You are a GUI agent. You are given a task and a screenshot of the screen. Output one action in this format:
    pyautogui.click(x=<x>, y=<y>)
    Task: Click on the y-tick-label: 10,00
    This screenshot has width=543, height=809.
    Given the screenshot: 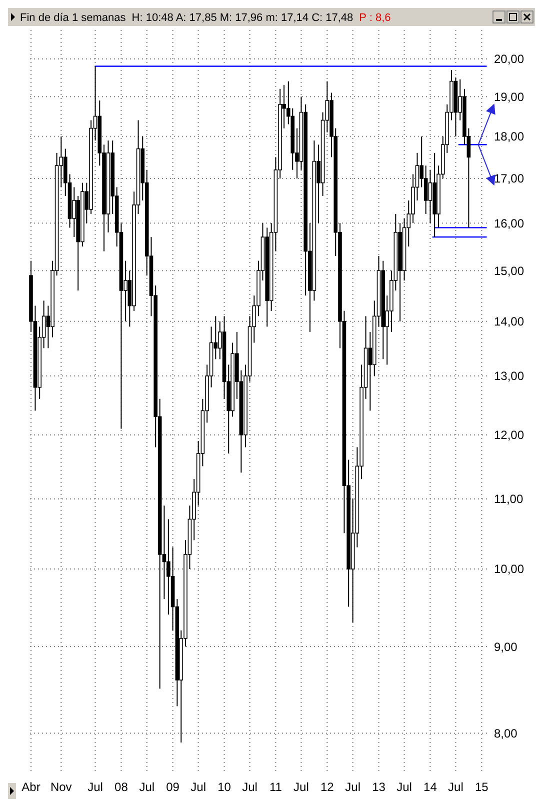 What is the action you would take?
    pyautogui.click(x=509, y=569)
    